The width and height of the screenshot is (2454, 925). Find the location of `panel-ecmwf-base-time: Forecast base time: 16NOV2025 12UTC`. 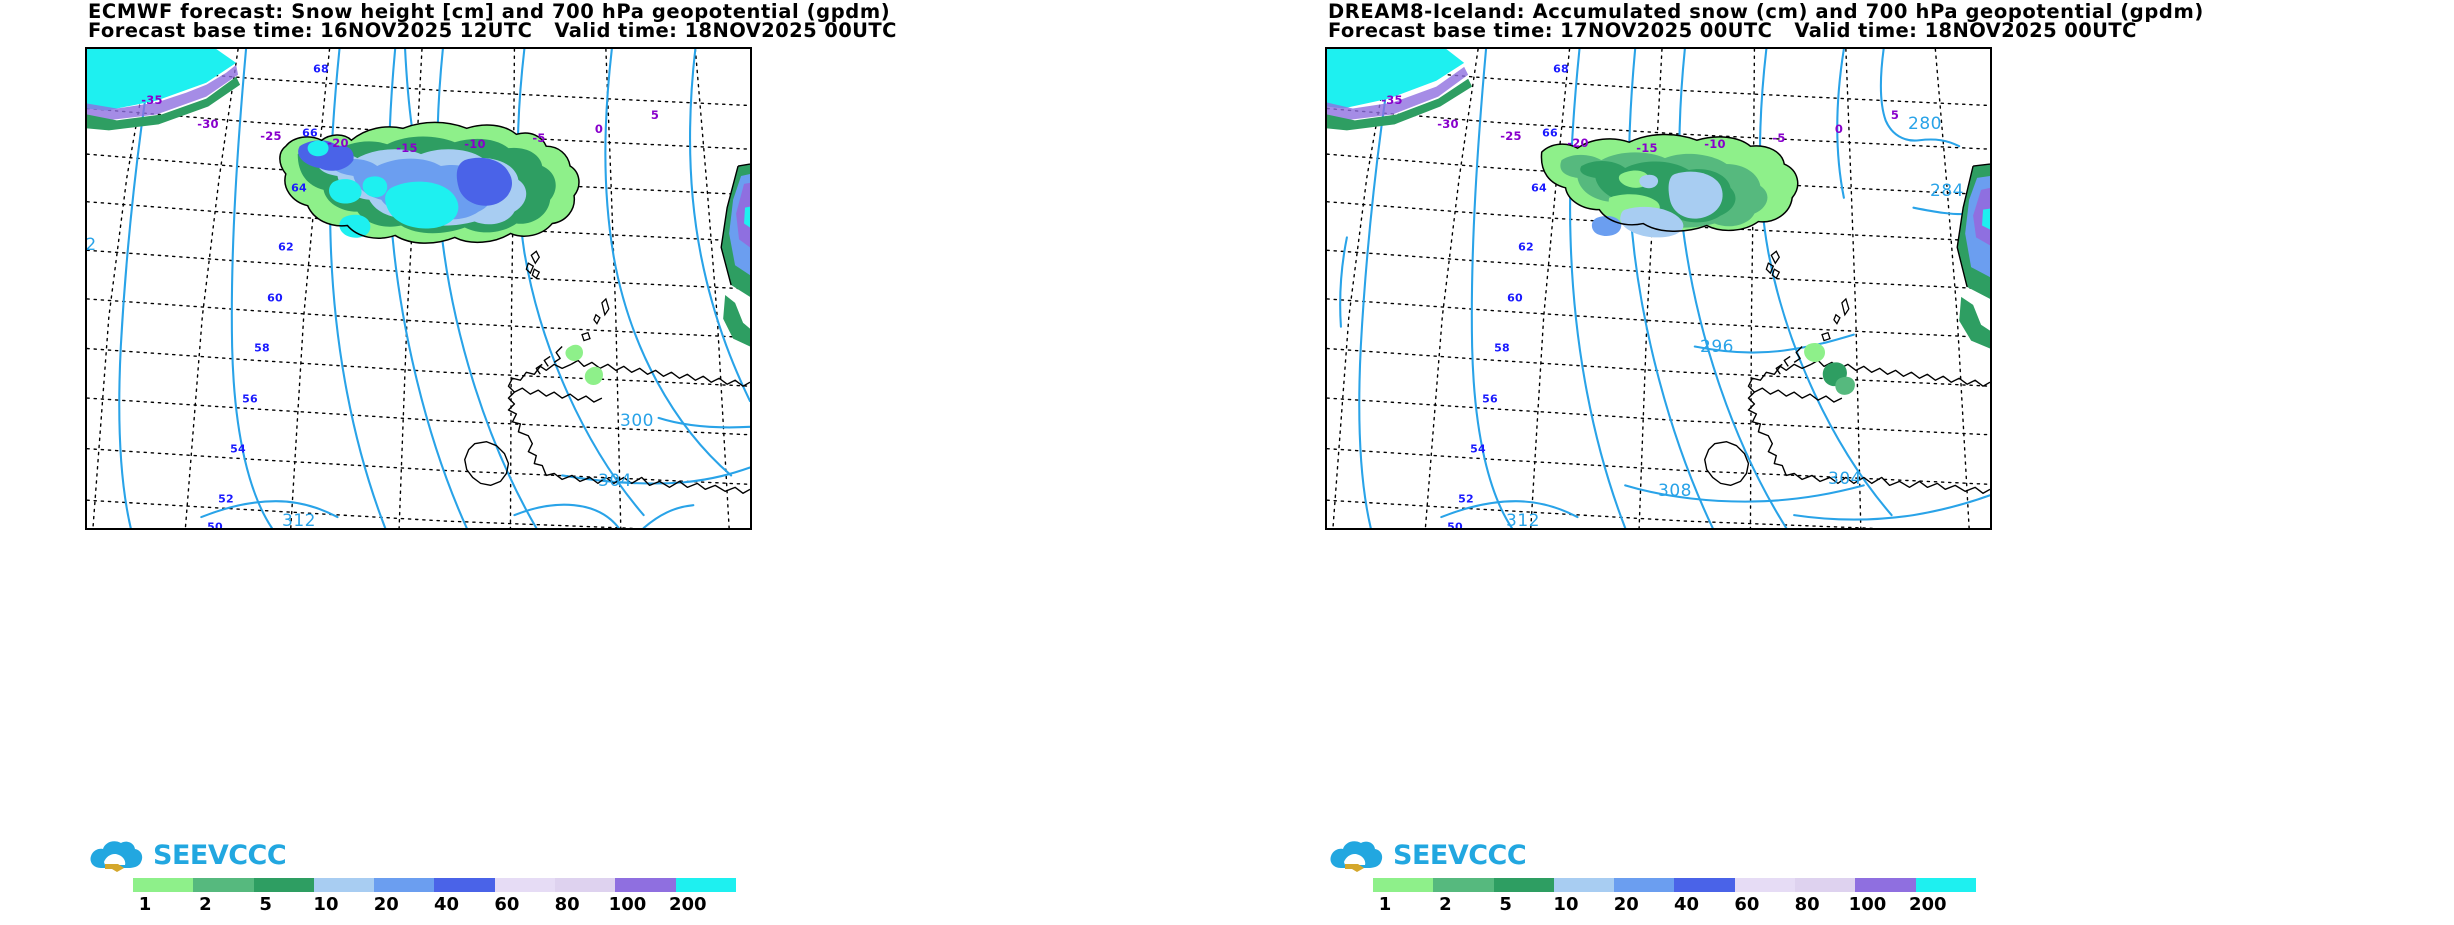

panel-ecmwf-base-time: Forecast base time: 16NOV2025 12UTC is located at coordinates (310, 30).